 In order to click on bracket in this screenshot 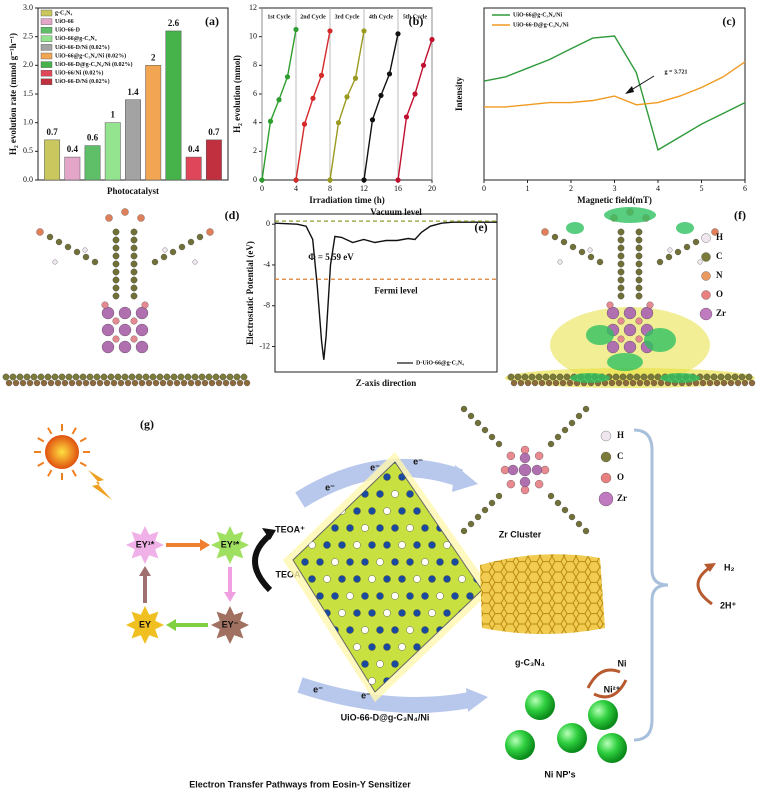, I will do `click(651, 585)`.